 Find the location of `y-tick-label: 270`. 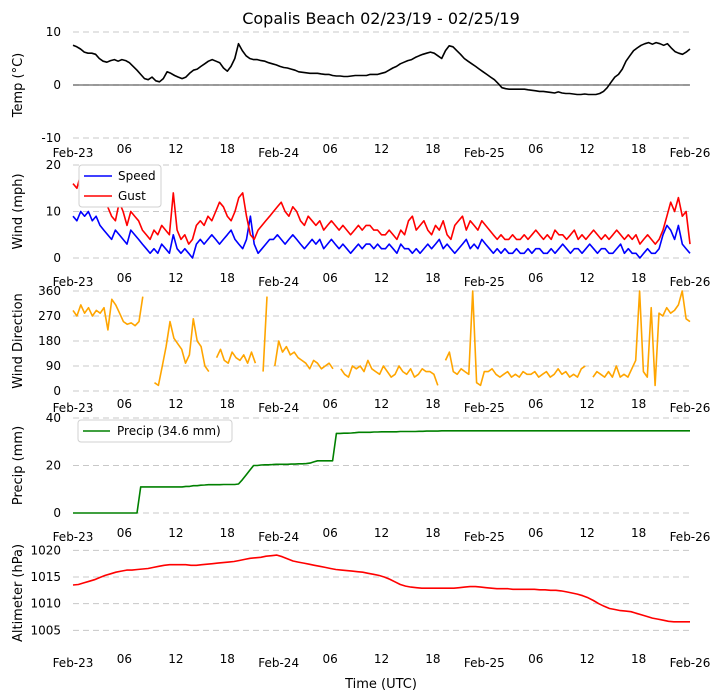

y-tick-label: 270 is located at coordinates (49, 316).